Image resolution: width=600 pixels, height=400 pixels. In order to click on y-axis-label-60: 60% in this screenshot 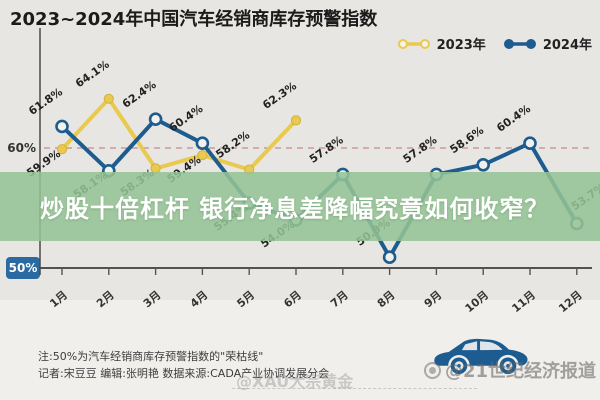, I will do `click(21, 148)`.